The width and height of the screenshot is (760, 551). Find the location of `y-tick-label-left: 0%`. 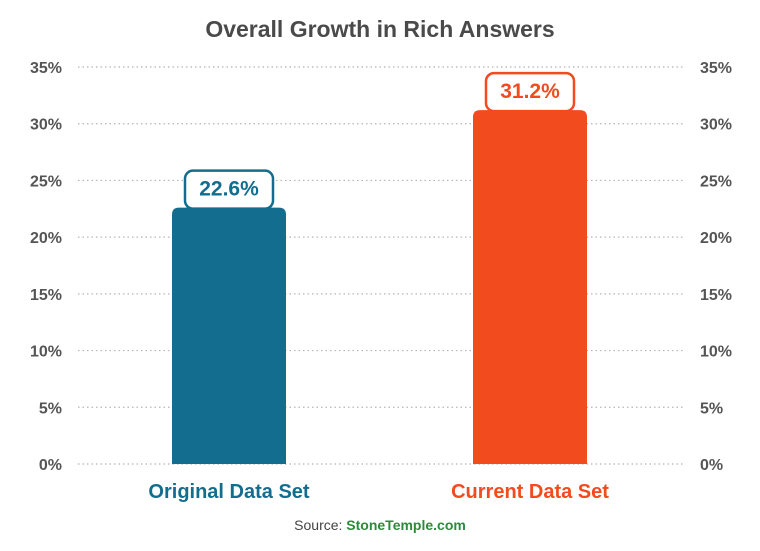

y-tick-label-left: 0% is located at coordinates (50, 465).